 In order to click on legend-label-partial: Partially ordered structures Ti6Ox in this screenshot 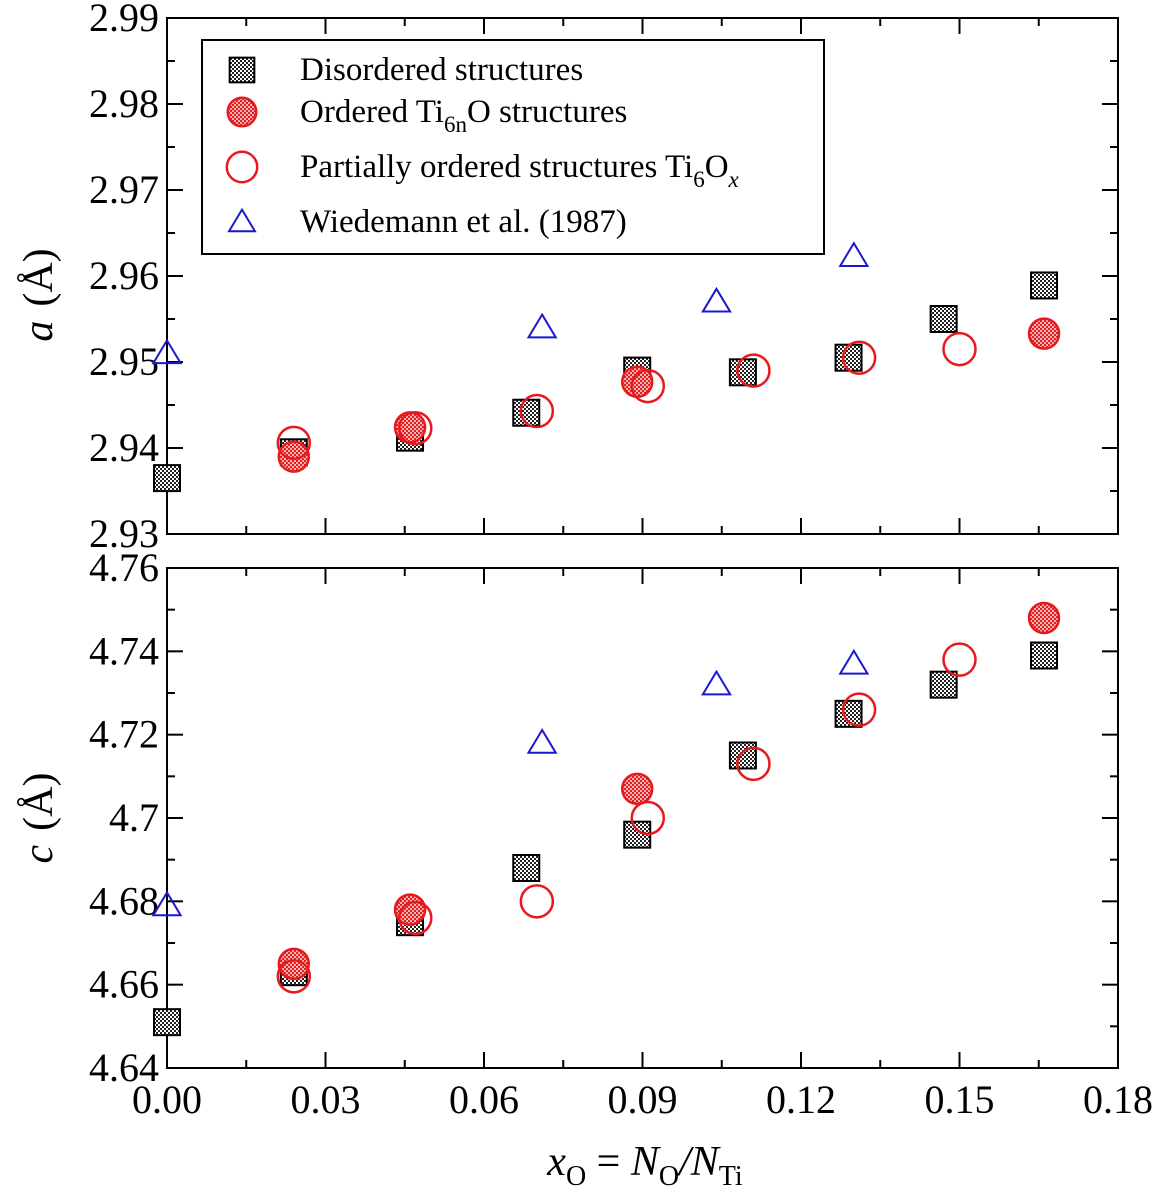, I will do `click(520, 170)`.